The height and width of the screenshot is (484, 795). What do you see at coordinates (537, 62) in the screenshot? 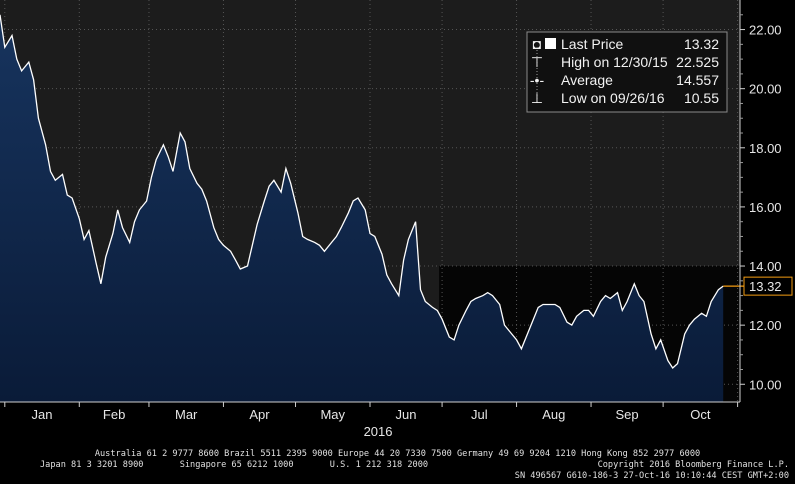
I see `legend-symbol-icon: ⊤` at bounding box center [537, 62].